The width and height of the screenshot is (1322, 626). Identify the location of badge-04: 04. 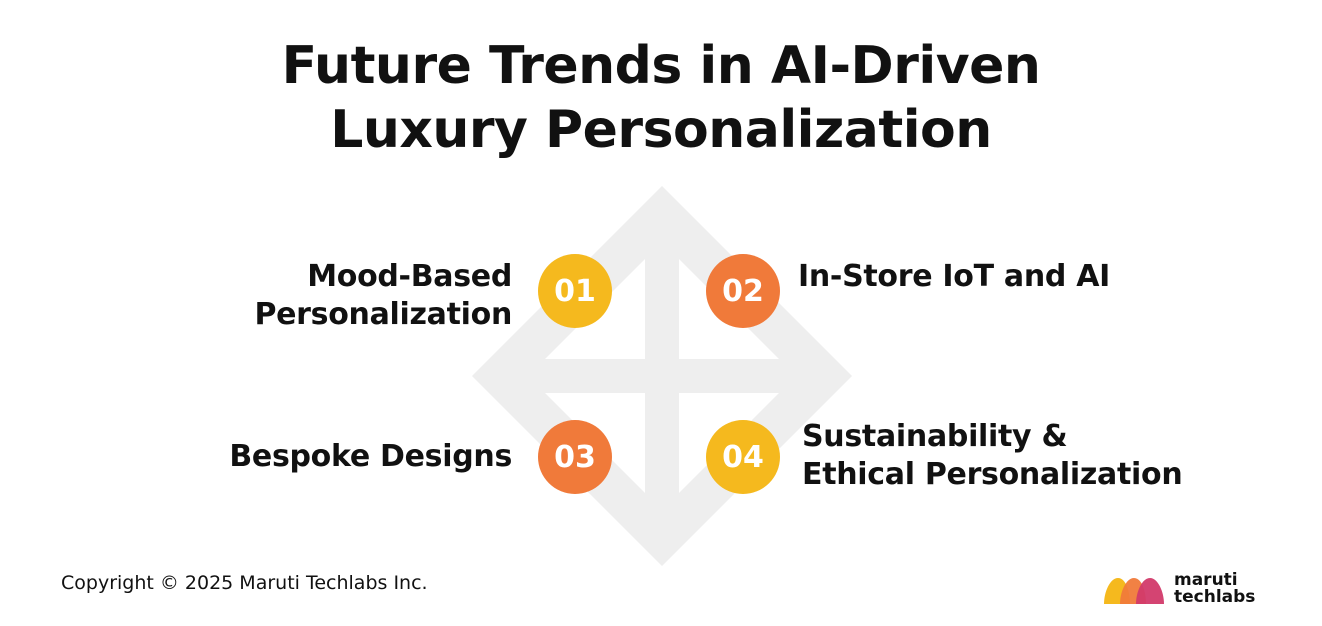
(743, 457).